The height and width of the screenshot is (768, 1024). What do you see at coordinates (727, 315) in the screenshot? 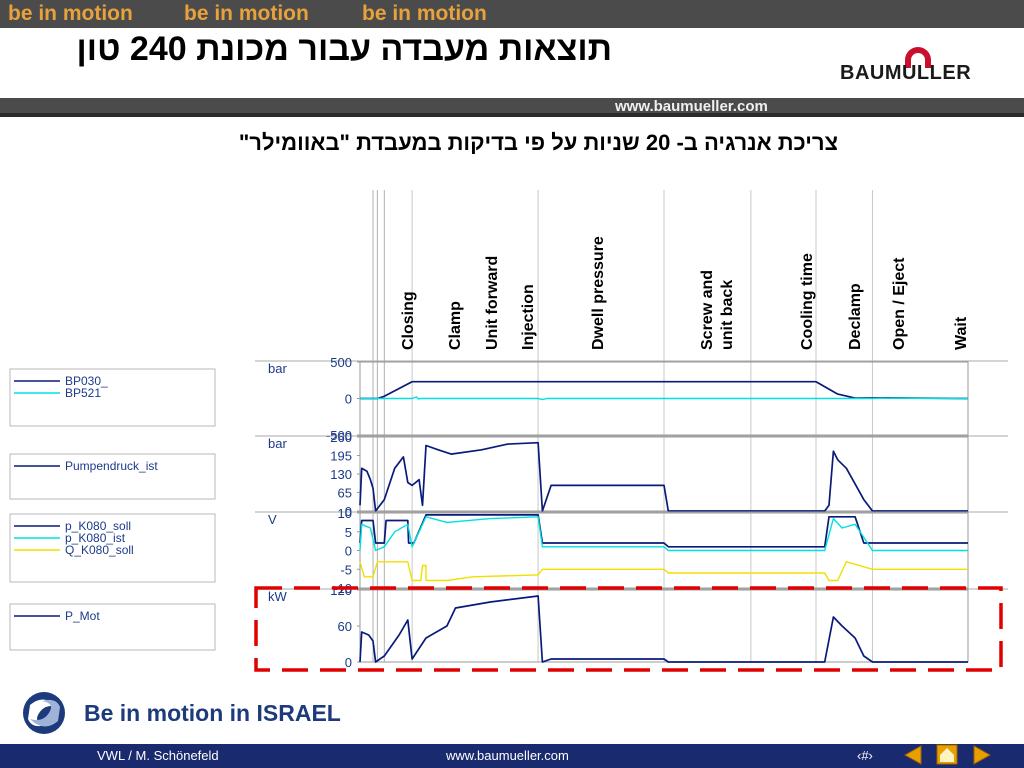
I see `phase-label-screw-and-unit-back: unit back` at bounding box center [727, 315].